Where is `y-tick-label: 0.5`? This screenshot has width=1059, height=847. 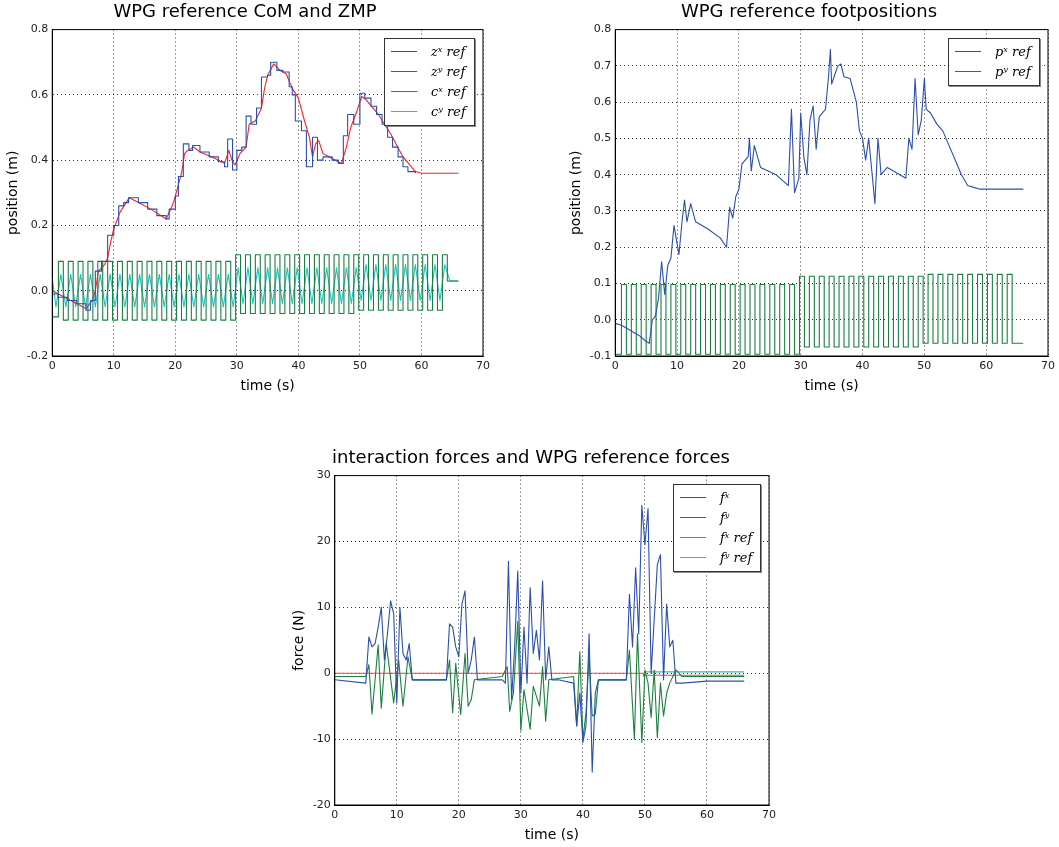 y-tick-label: 0.5 is located at coordinates (602, 138).